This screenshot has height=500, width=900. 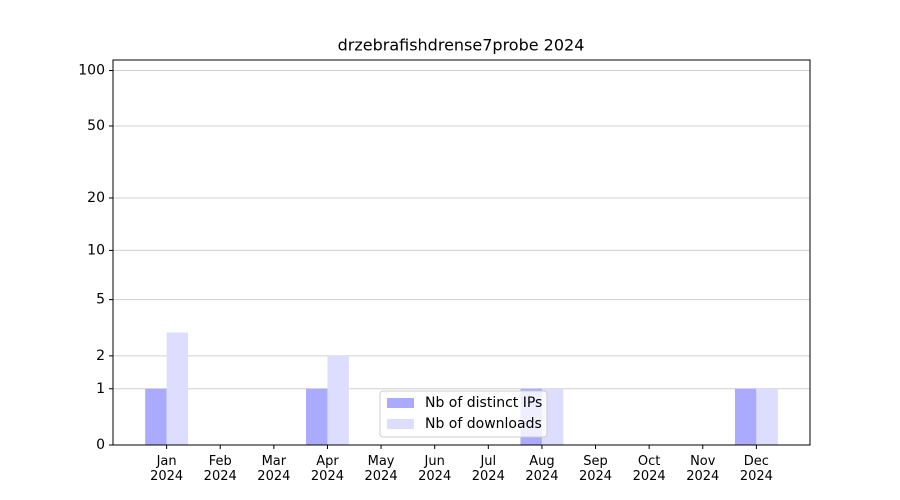 I want to click on x-tick-label: Jul 2024, so click(x=488, y=469).